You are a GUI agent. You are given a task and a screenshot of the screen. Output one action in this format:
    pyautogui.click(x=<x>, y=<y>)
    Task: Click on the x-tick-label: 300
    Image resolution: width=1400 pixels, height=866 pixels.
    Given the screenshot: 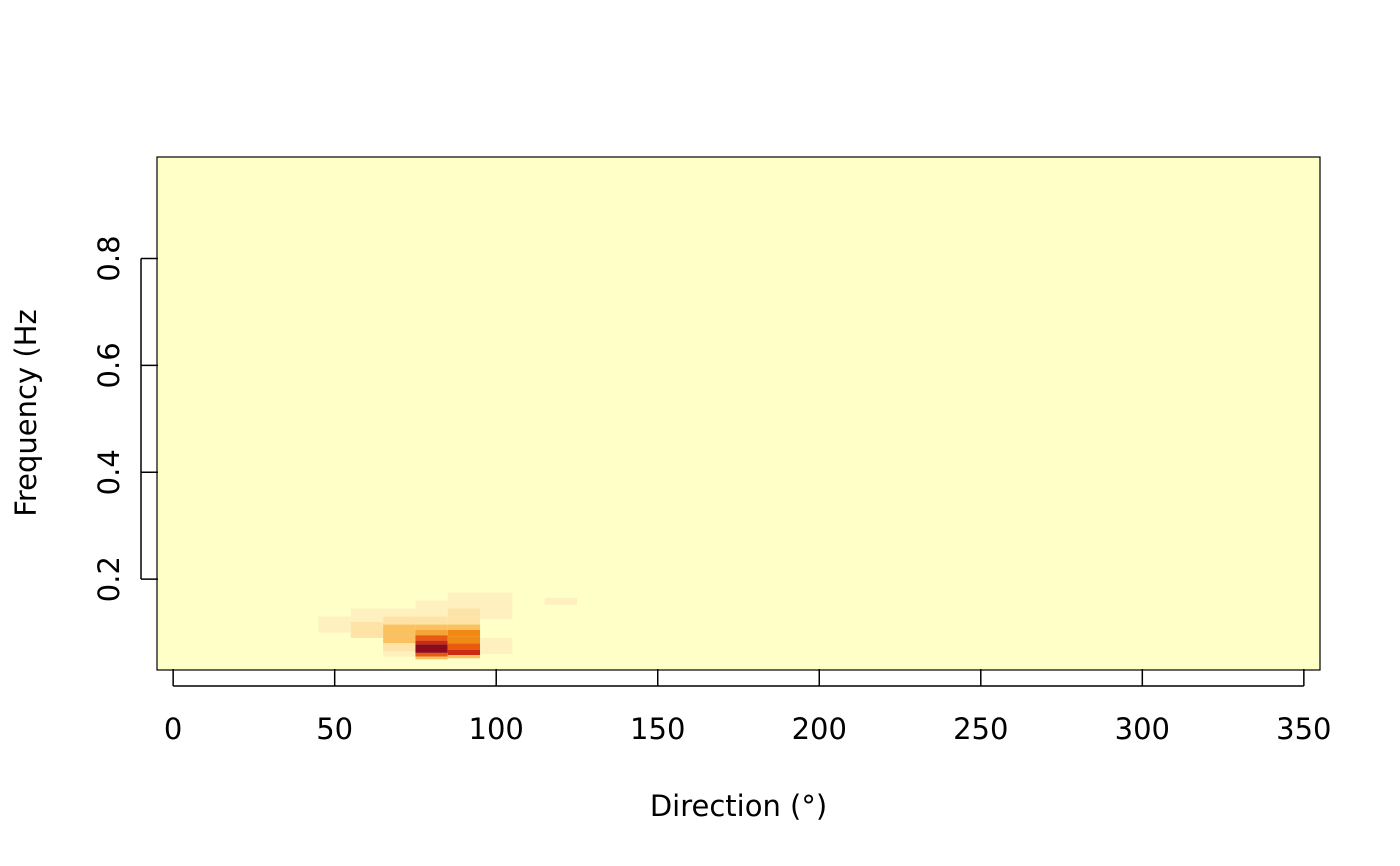 What is the action you would take?
    pyautogui.click(x=1142, y=729)
    